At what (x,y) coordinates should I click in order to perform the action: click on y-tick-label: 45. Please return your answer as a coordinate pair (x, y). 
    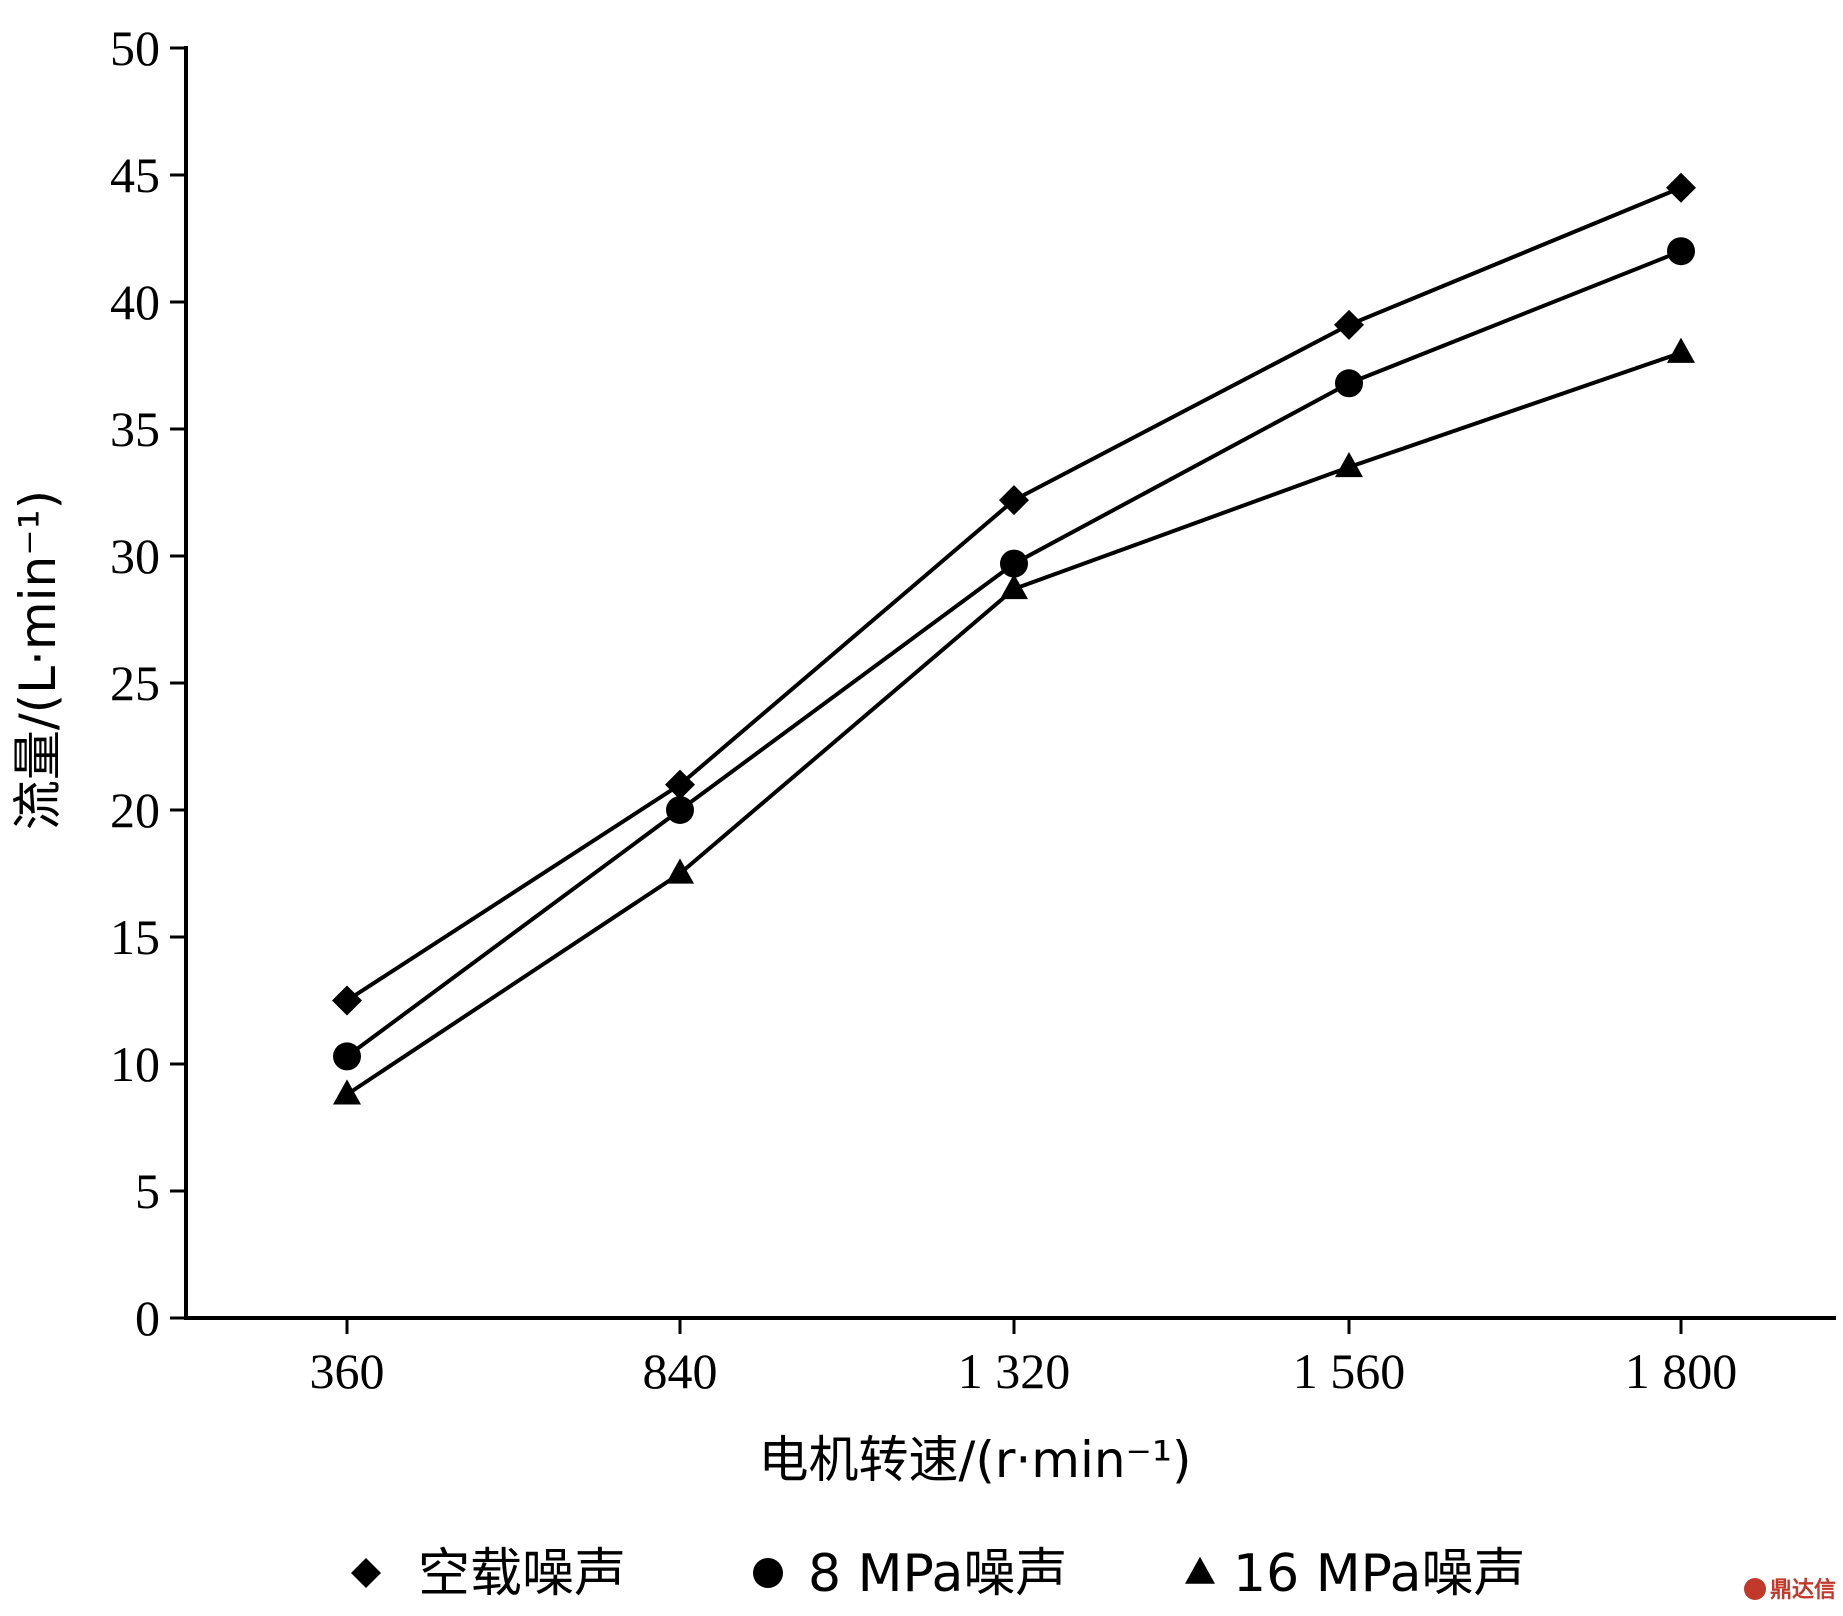
    Looking at the image, I should click on (135, 175).